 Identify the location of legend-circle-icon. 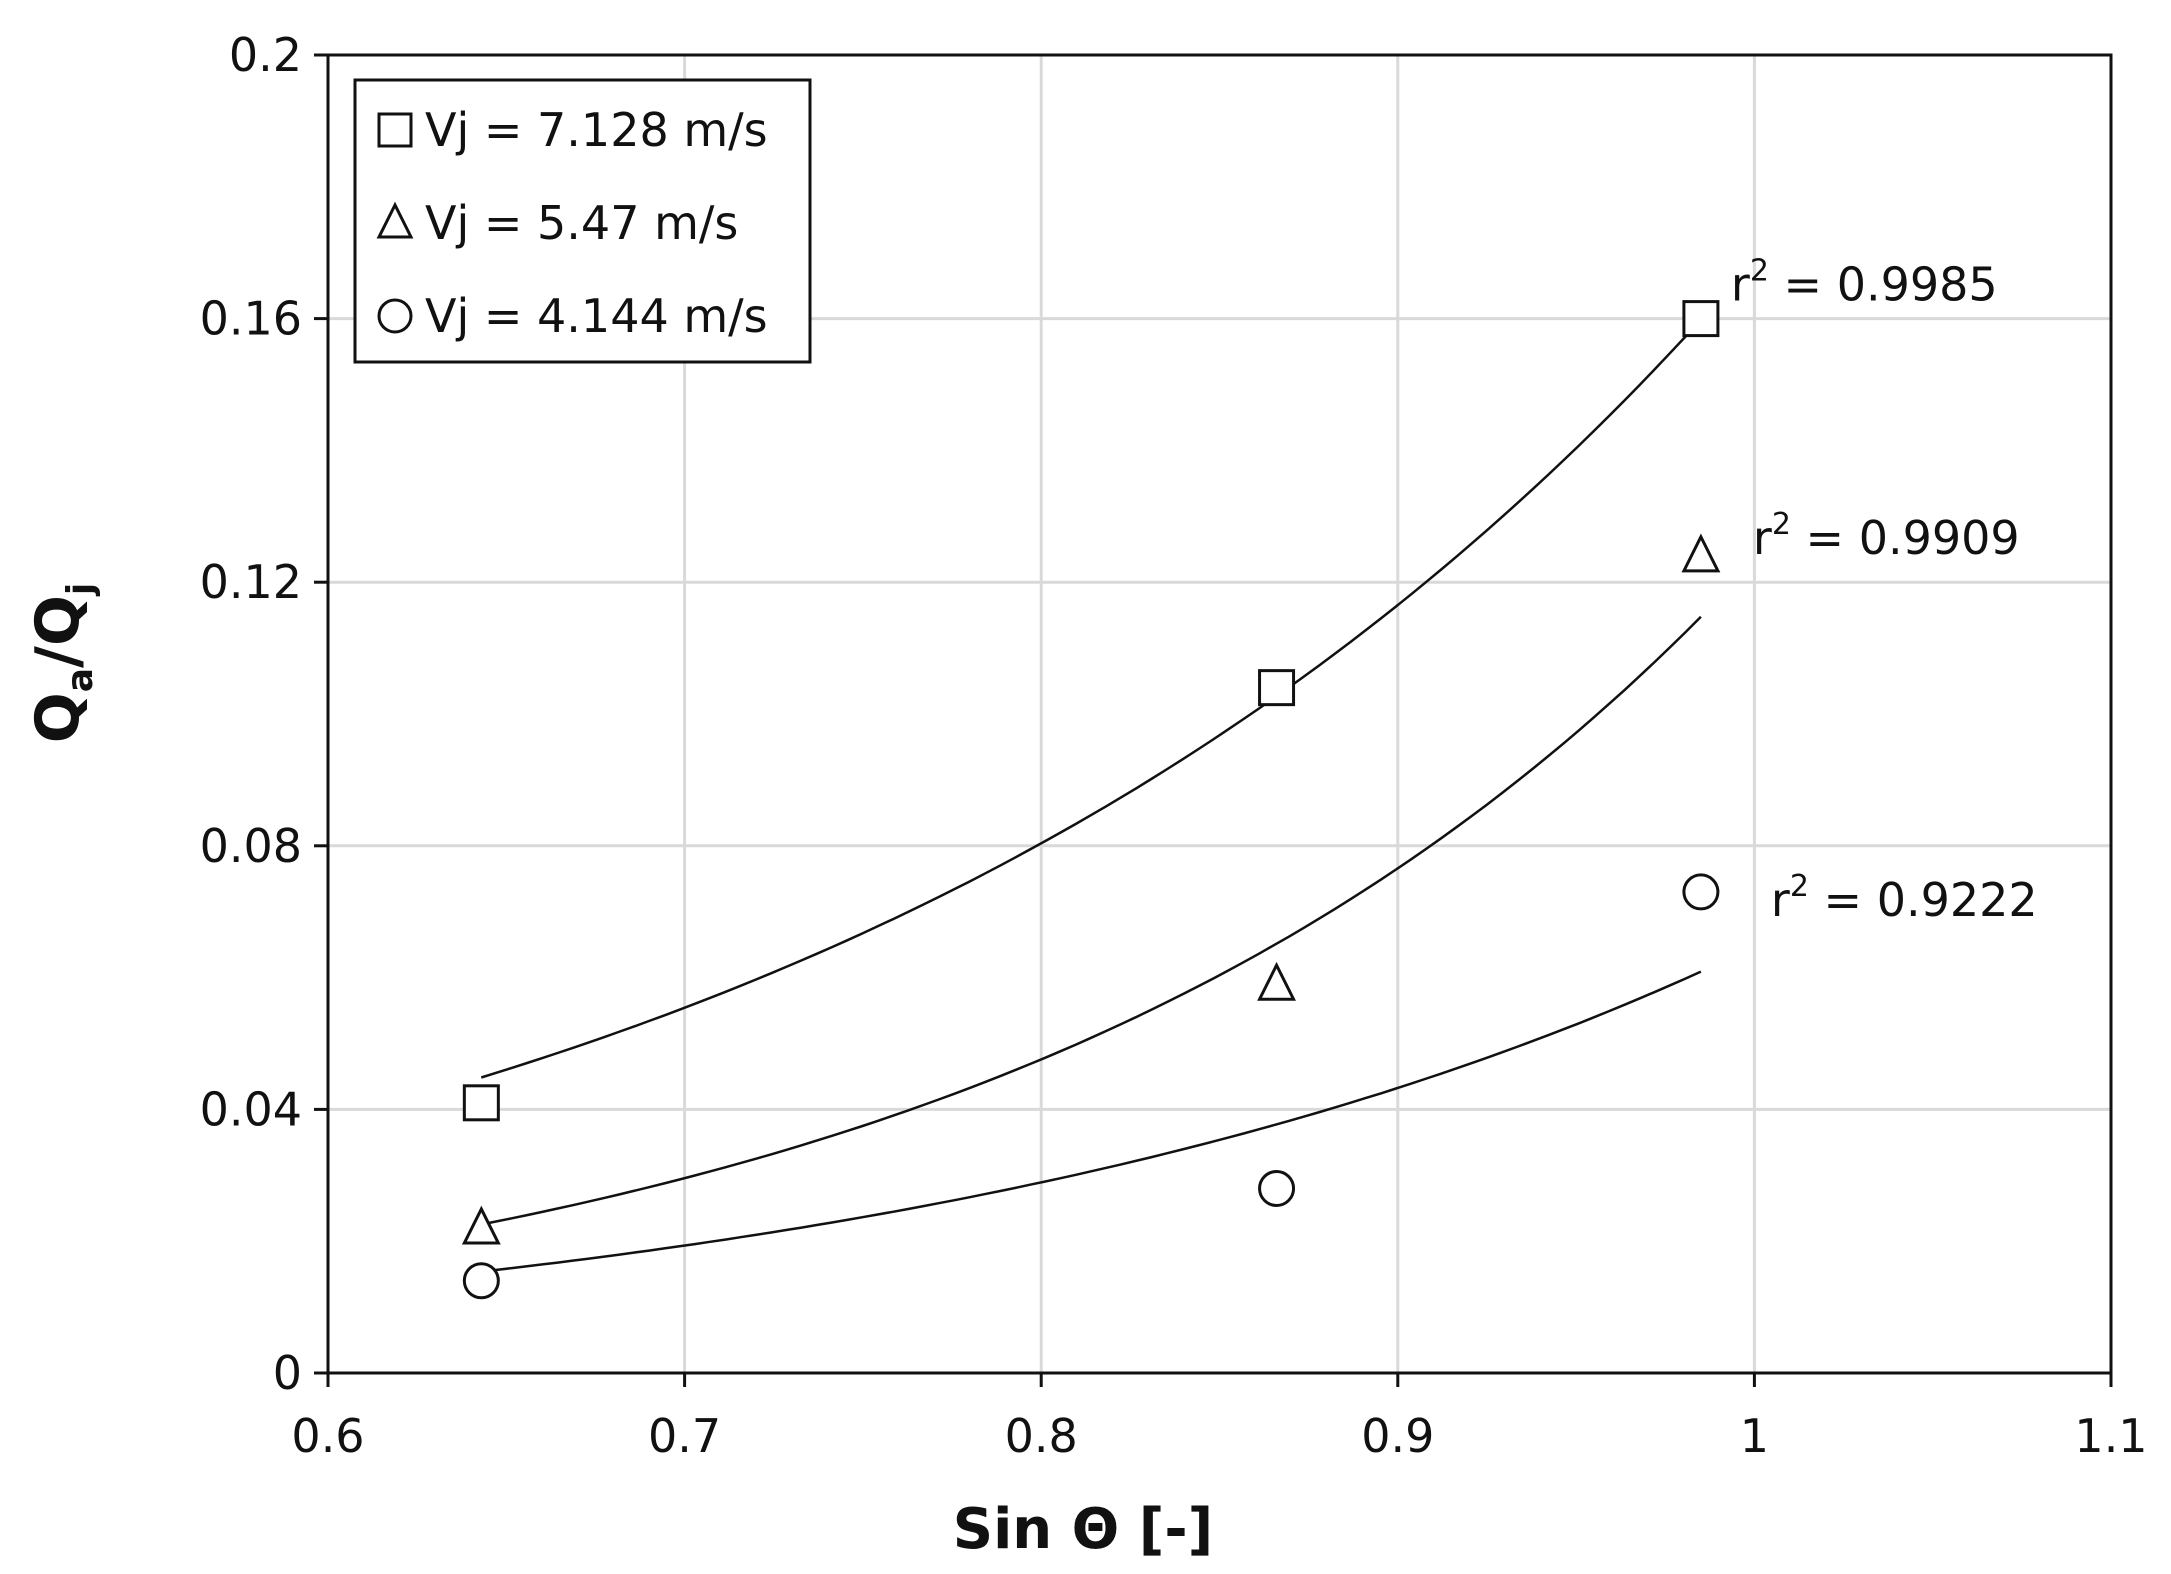
(395, 316).